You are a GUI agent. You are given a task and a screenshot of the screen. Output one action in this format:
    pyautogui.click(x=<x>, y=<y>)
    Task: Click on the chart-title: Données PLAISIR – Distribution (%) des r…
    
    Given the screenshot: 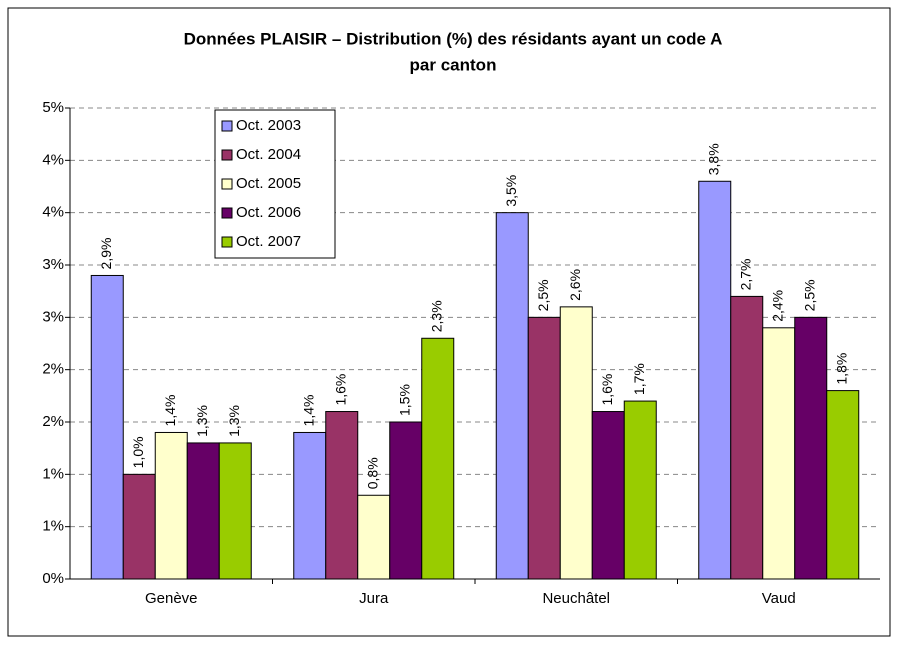 What is the action you would take?
    pyautogui.click(x=453, y=38)
    